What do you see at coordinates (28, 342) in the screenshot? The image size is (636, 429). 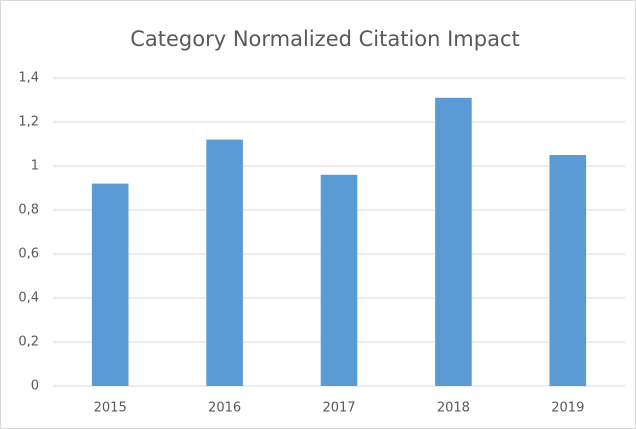 I see `y-tick-label: 0,2` at bounding box center [28, 342].